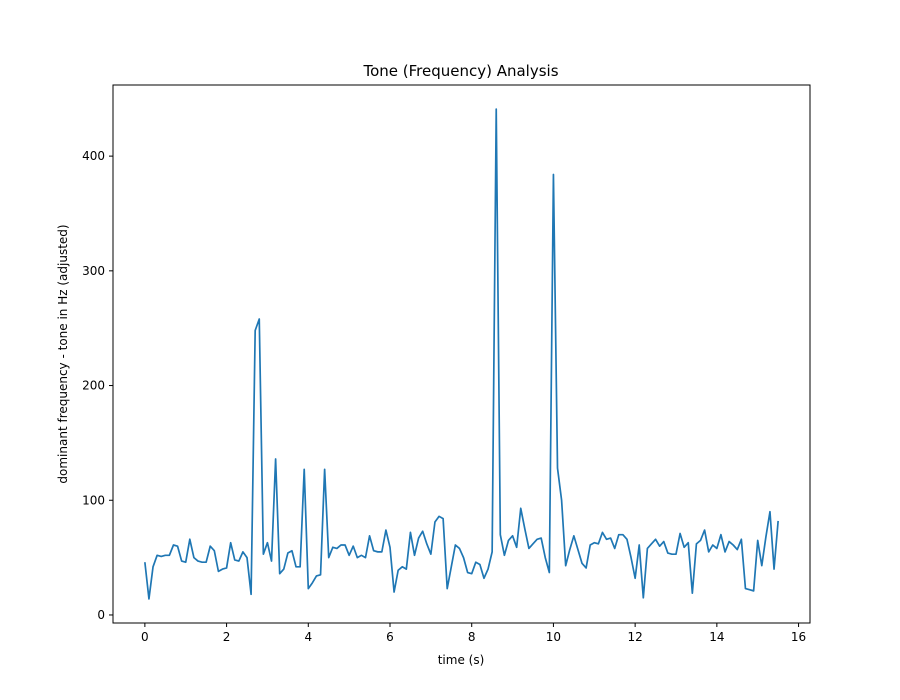 The height and width of the screenshot is (700, 900). What do you see at coordinates (472, 637) in the screenshot?
I see `x-tick-label: 8` at bounding box center [472, 637].